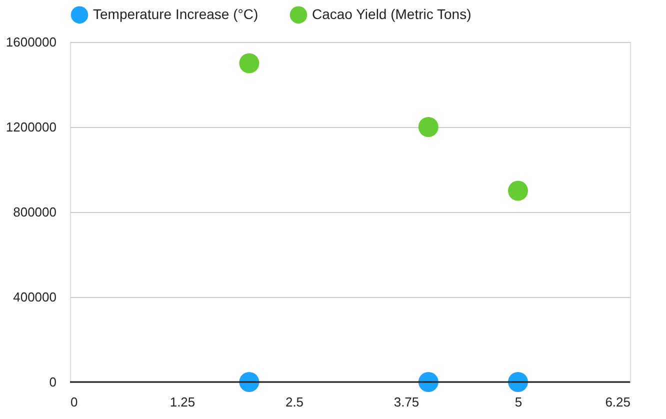 This screenshot has height=419, width=666. I want to click on x-tick-label: 2.5, so click(294, 402).